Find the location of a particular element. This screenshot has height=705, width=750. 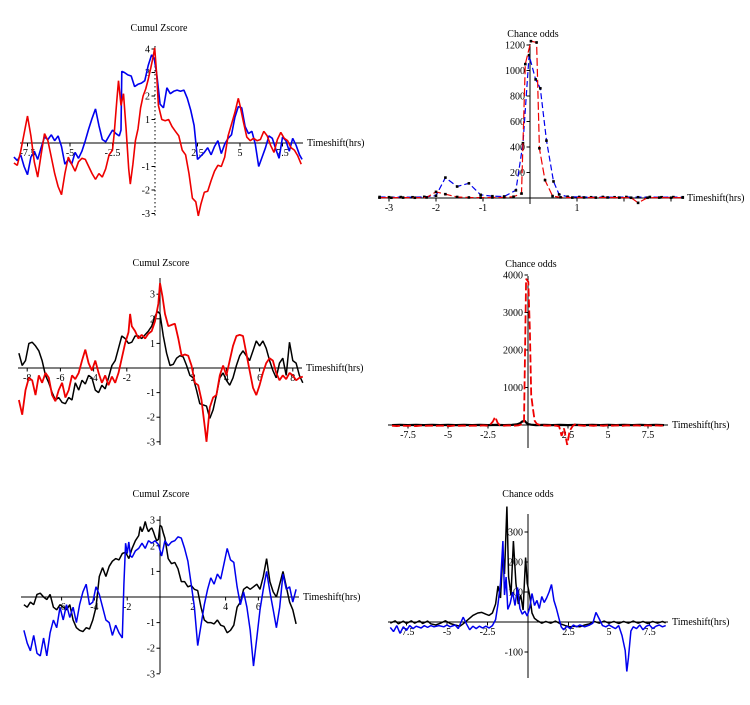

x-tick-label: -2 is located at coordinates (127, 607).